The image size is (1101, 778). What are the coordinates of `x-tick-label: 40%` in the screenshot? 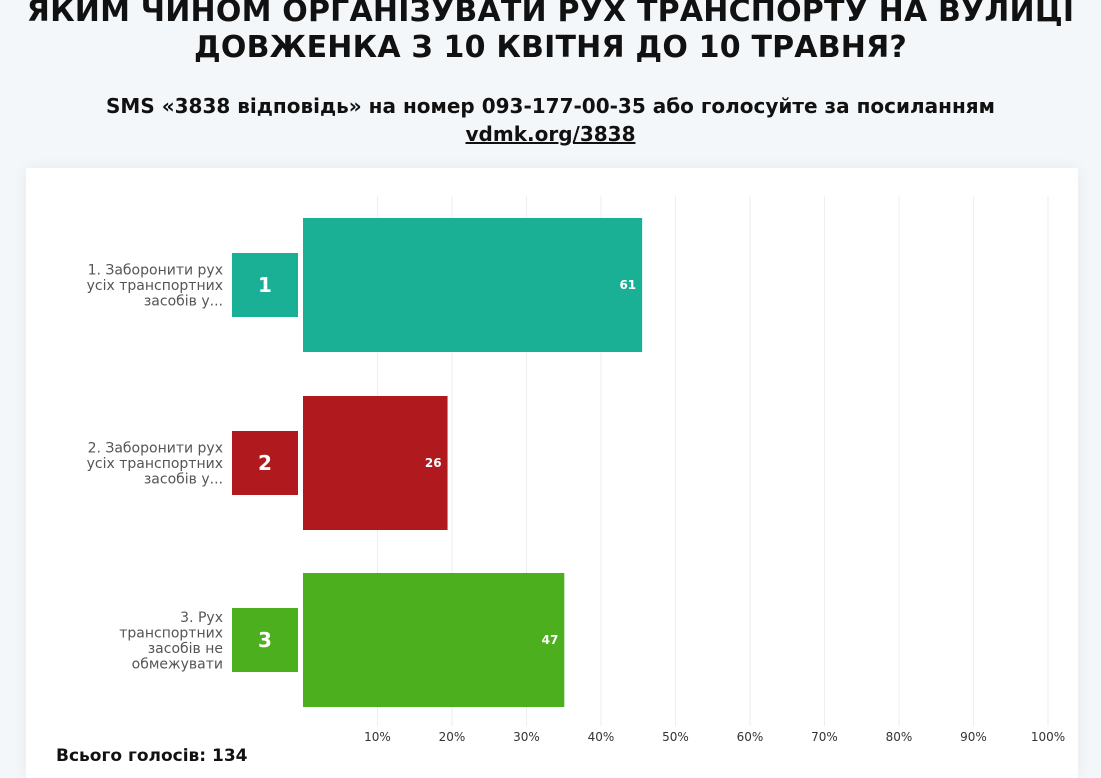 It's located at (601, 737).